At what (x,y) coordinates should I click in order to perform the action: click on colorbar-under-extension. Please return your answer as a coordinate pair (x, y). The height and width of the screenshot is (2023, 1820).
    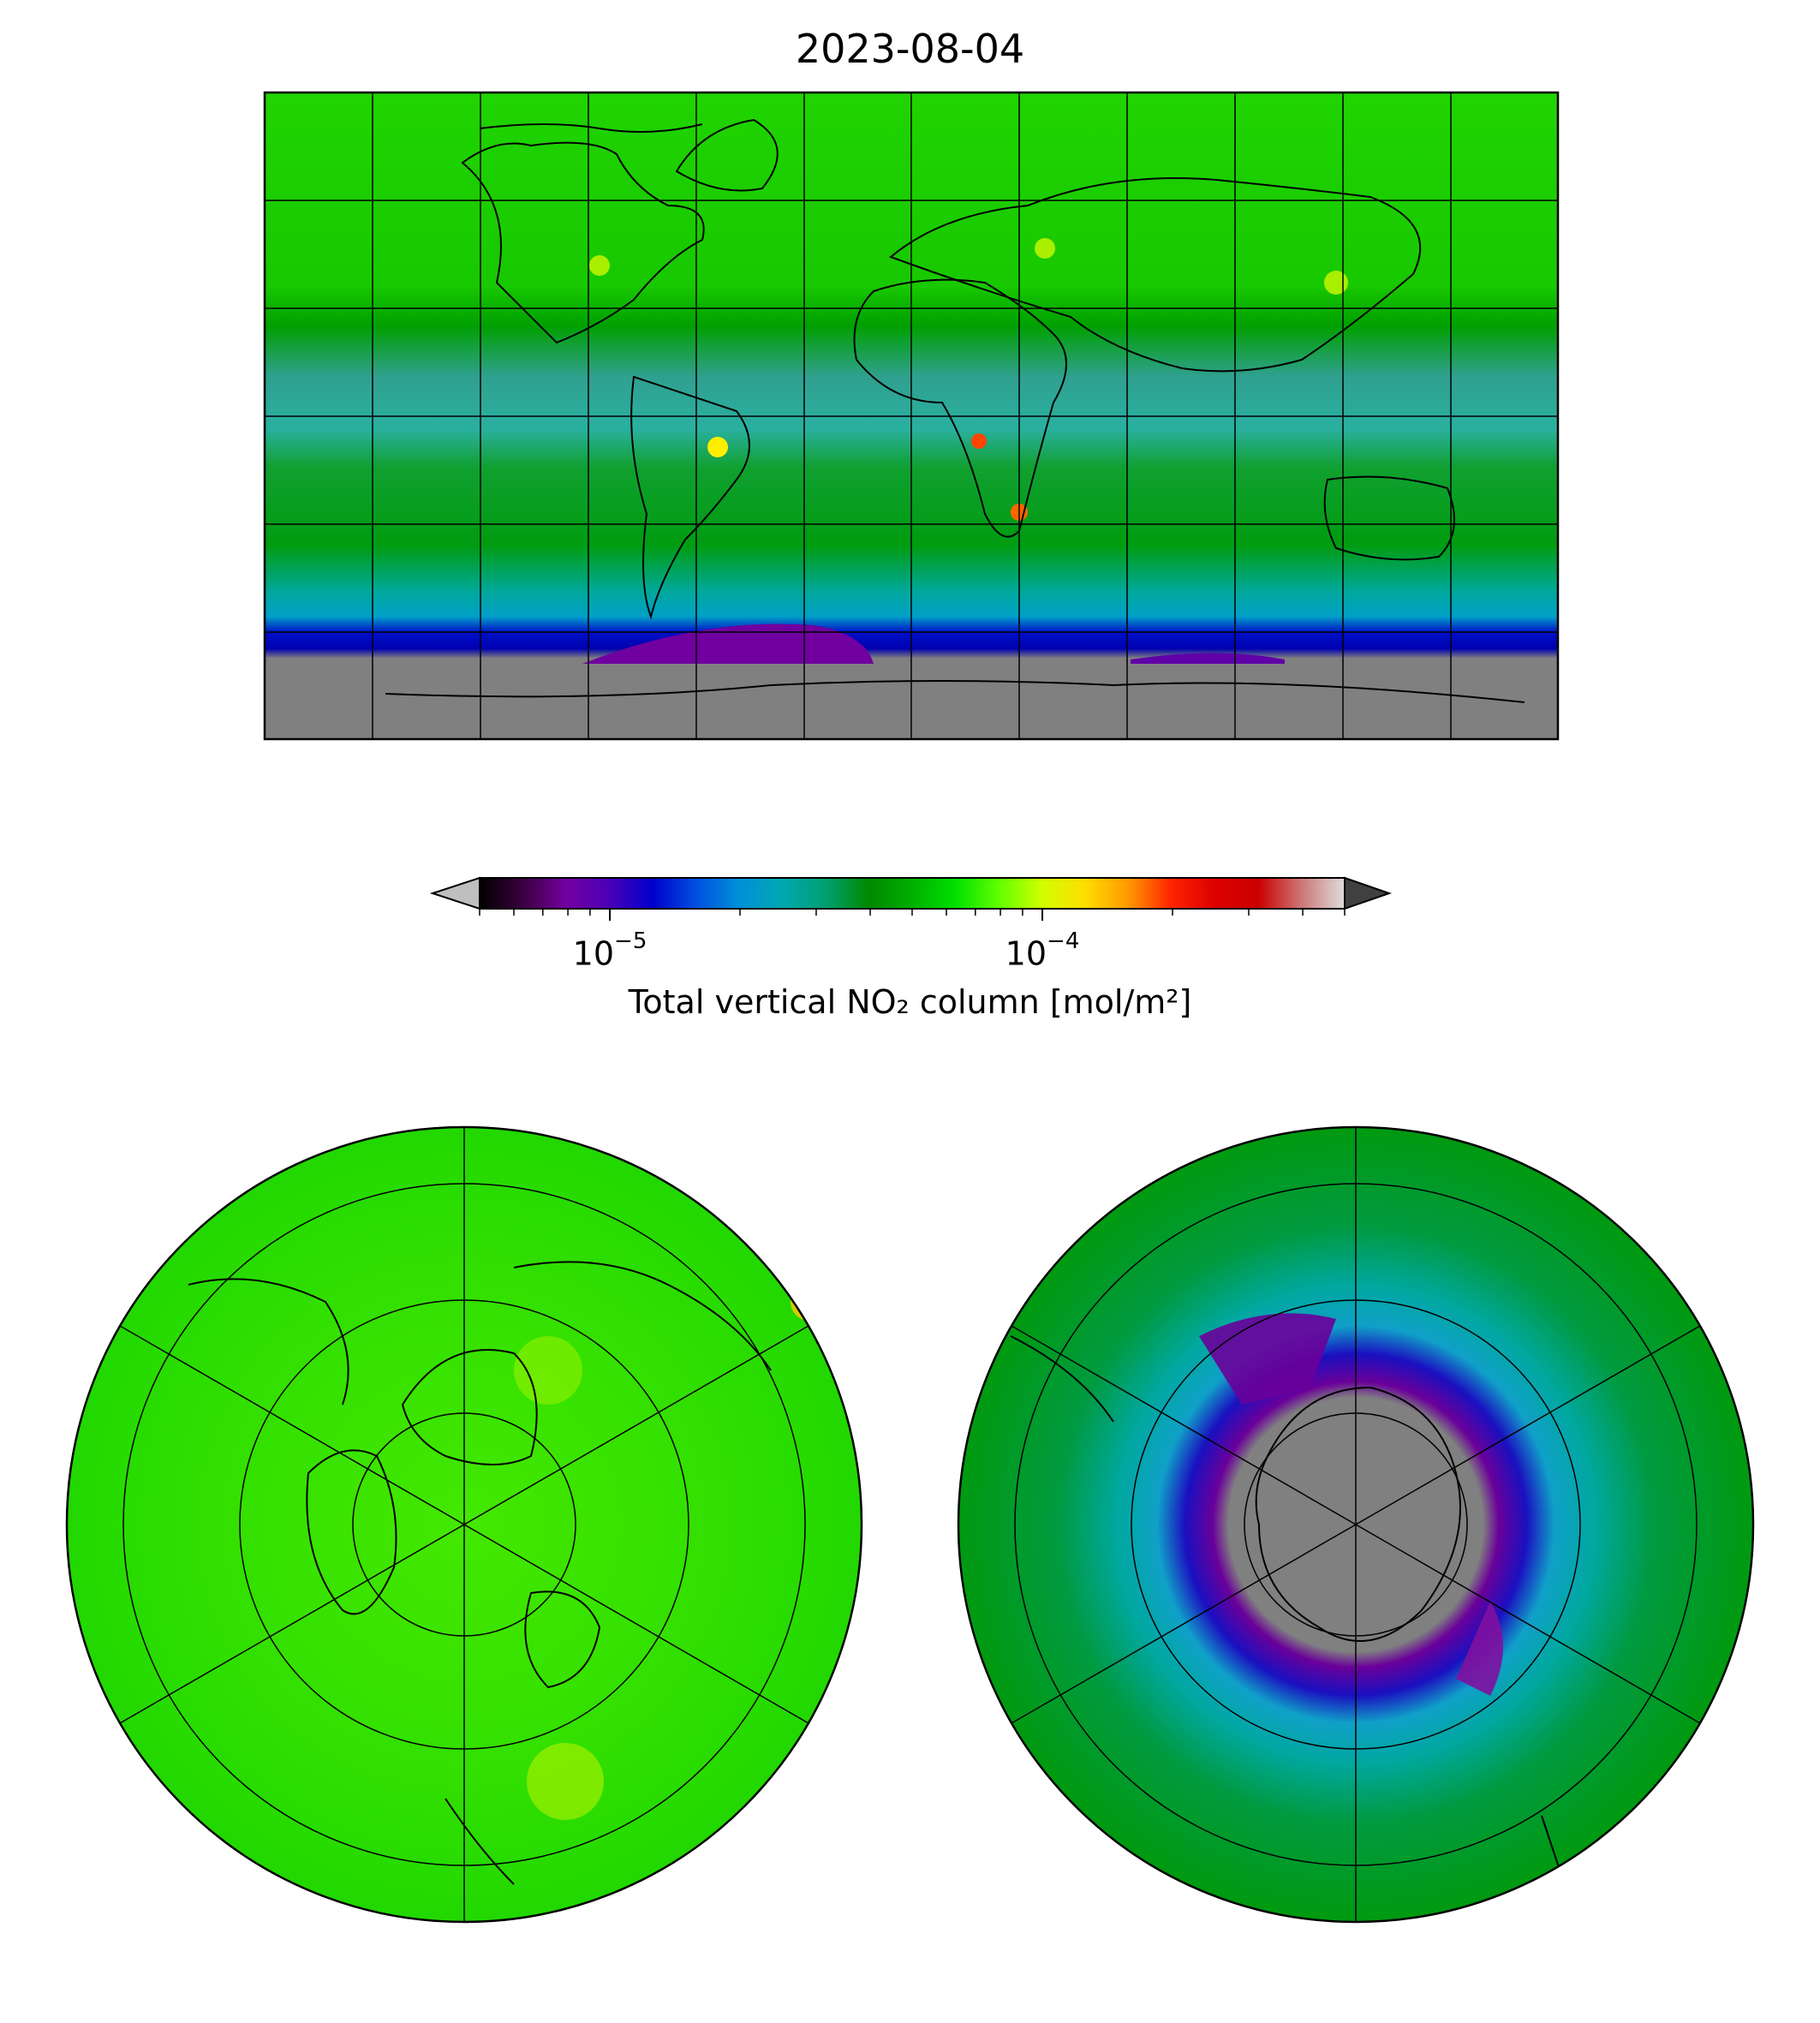
    Looking at the image, I should click on (455, 893).